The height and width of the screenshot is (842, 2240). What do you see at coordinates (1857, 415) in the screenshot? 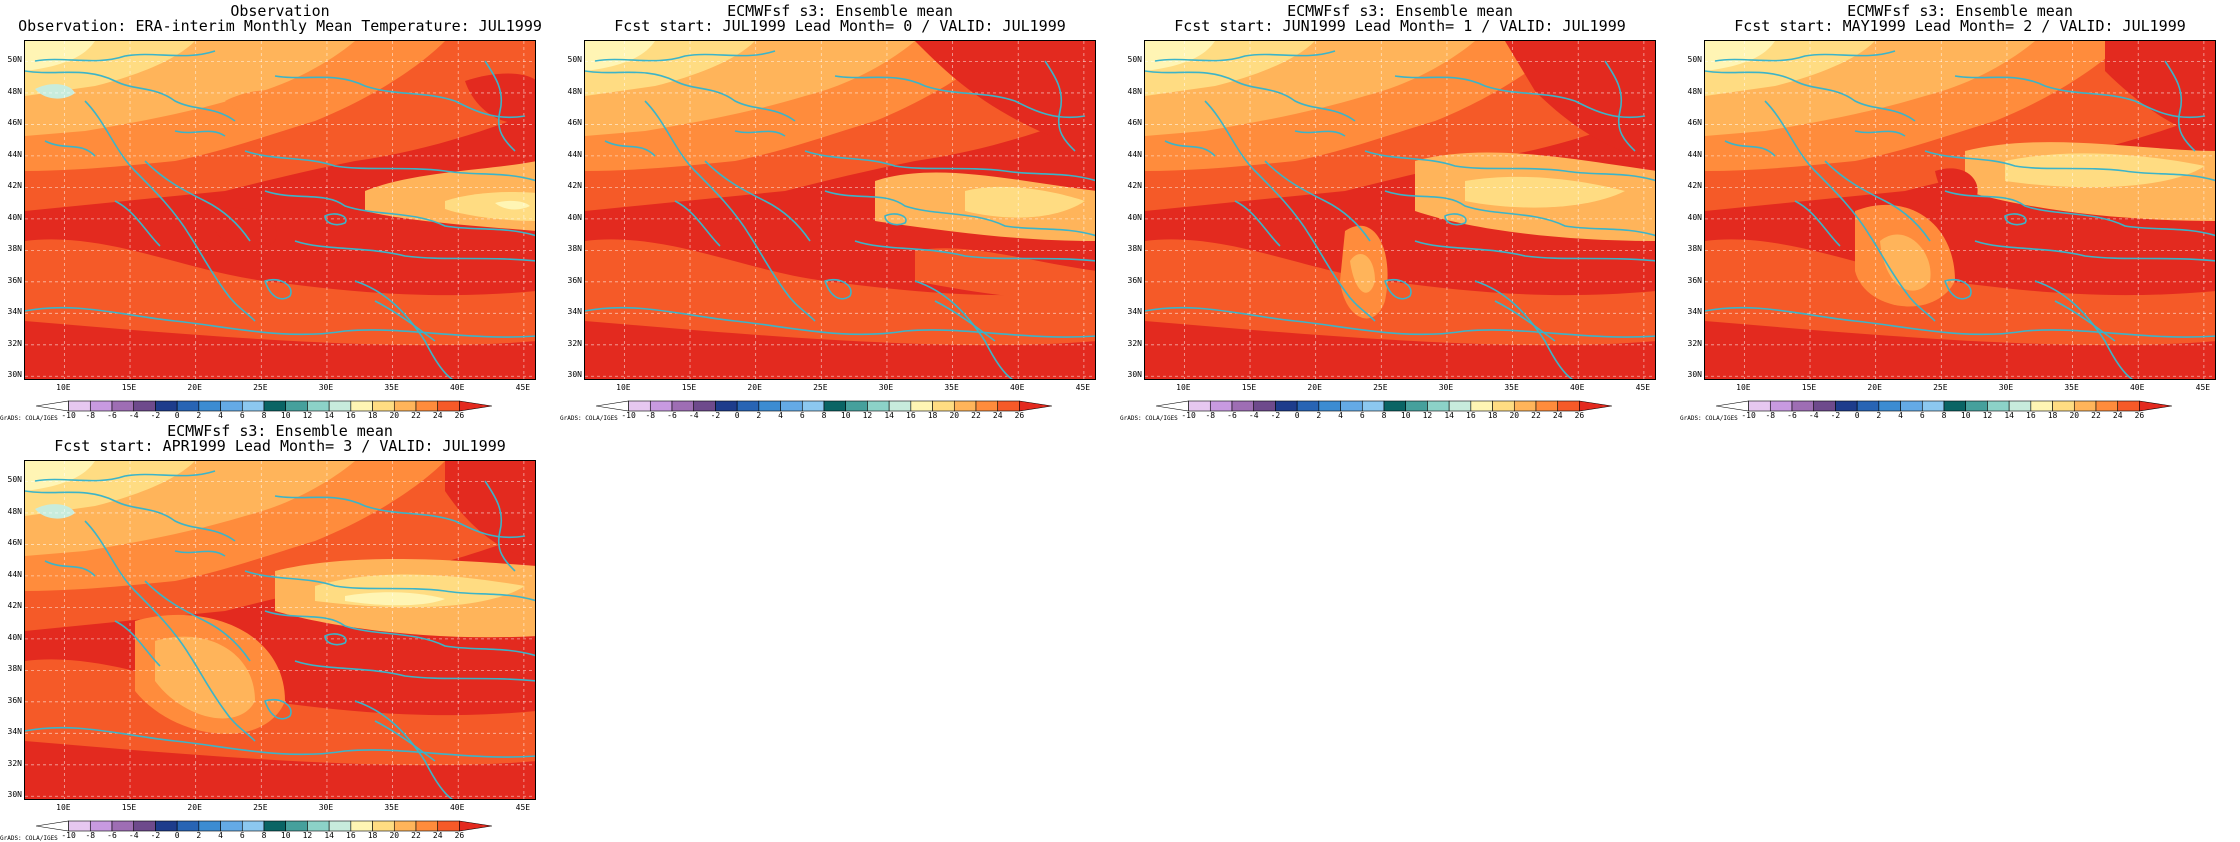
I see `colorbar-label: 0` at bounding box center [1857, 415].